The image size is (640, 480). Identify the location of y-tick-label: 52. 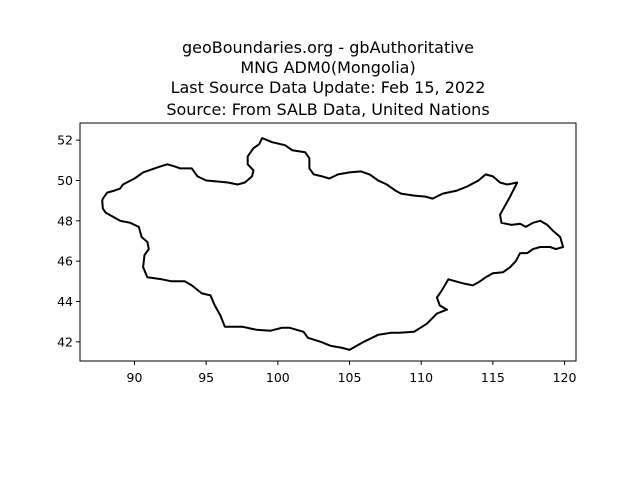
(65, 140).